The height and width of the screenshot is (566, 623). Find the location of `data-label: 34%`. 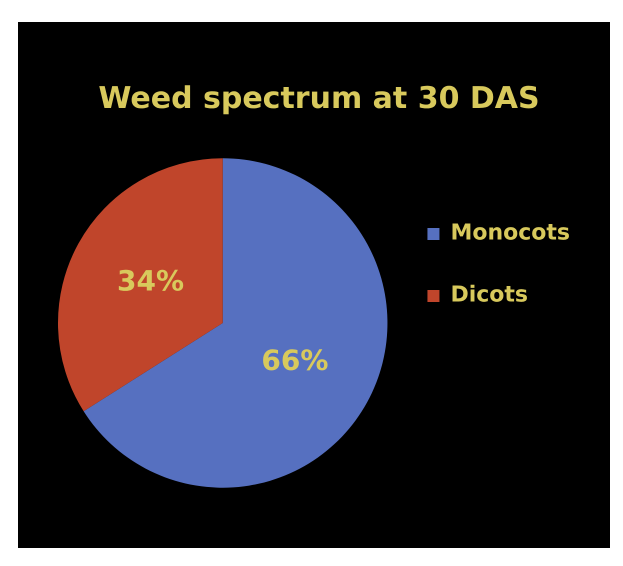

data-label: 34% is located at coordinates (150, 281).